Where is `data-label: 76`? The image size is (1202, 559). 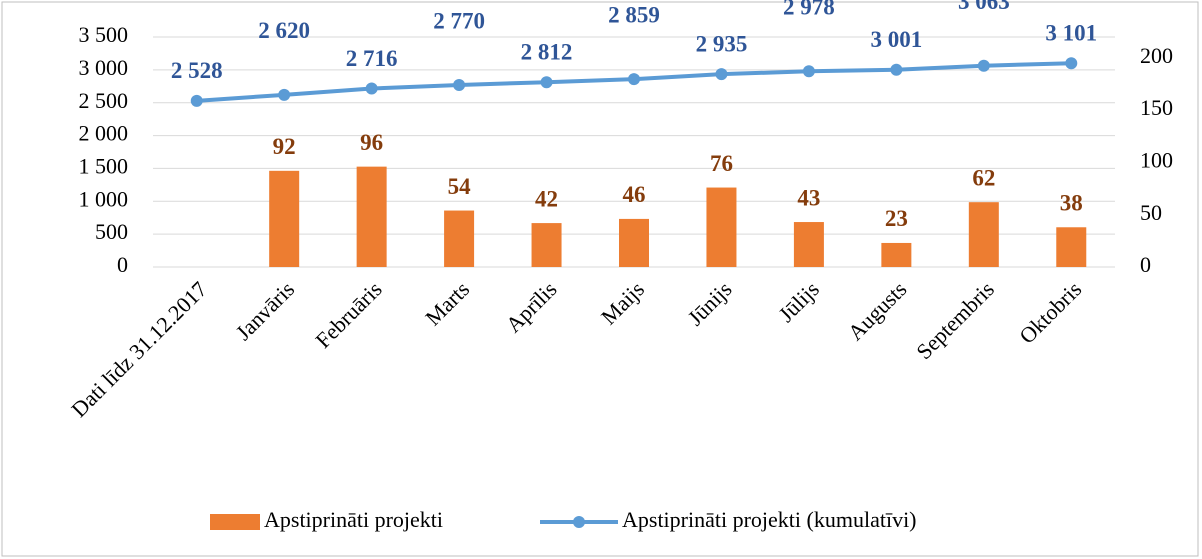
data-label: 76 is located at coordinates (721, 163).